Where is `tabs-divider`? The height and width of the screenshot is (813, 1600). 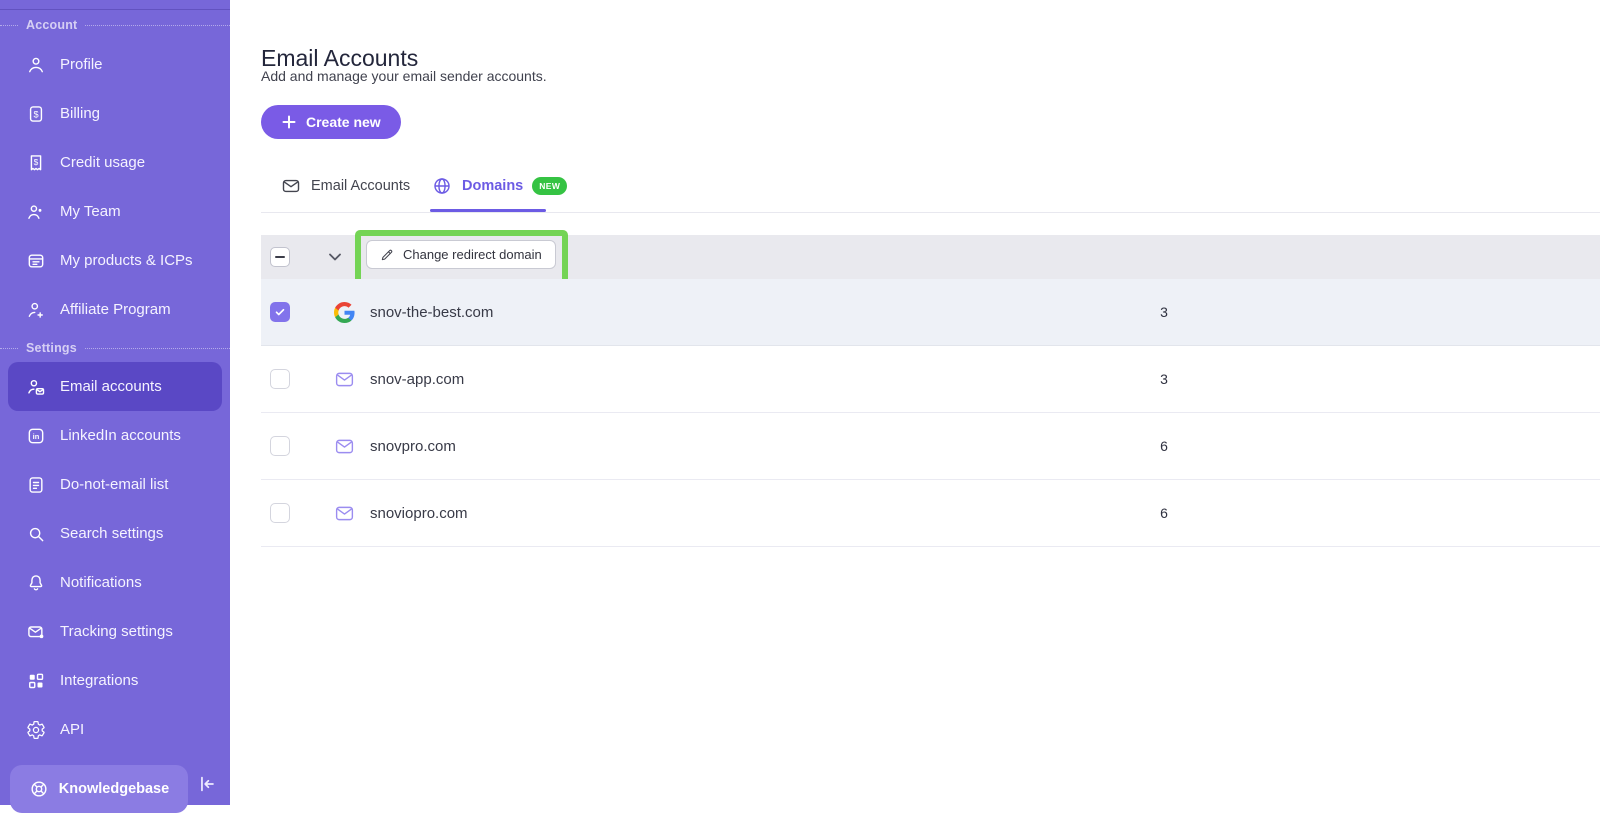 tabs-divider is located at coordinates (930, 212).